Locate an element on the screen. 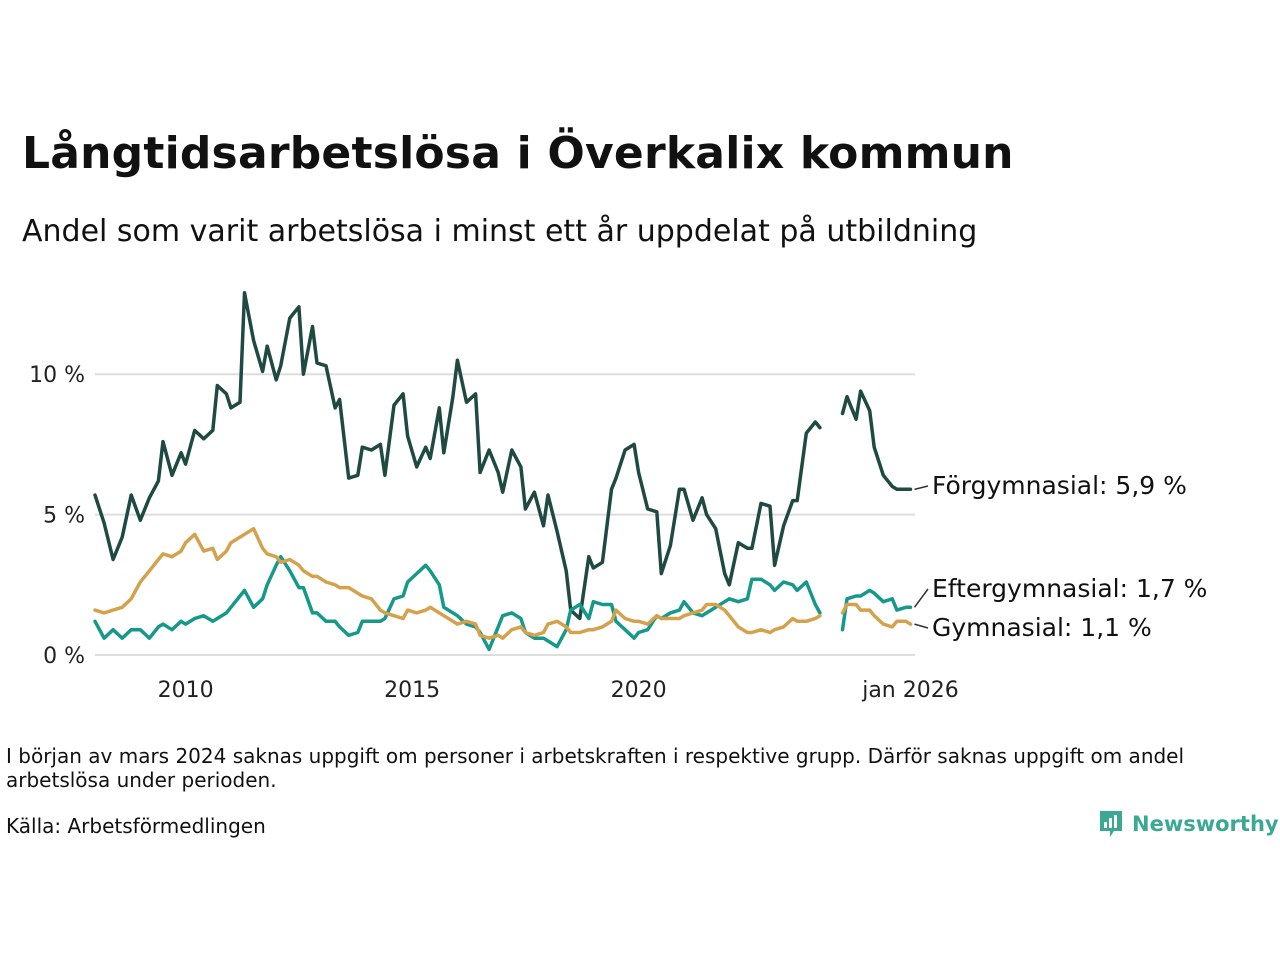 This screenshot has height=960, width=1280. brand-logo: Newsworthy is located at coordinates (1188, 824).